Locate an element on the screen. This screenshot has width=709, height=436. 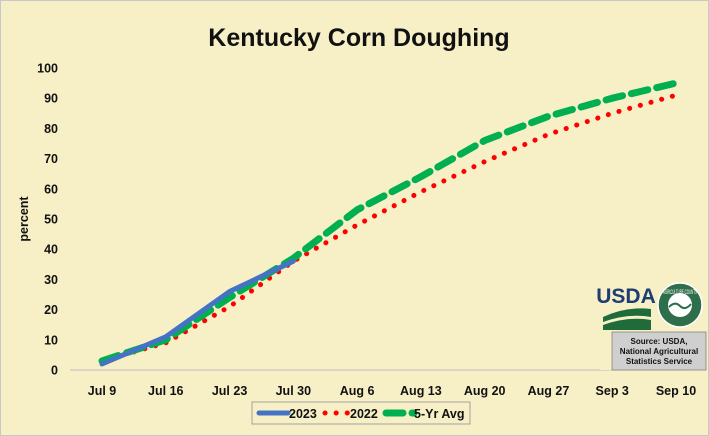
source-line-3: Statistics Service is located at coordinates (659, 361).